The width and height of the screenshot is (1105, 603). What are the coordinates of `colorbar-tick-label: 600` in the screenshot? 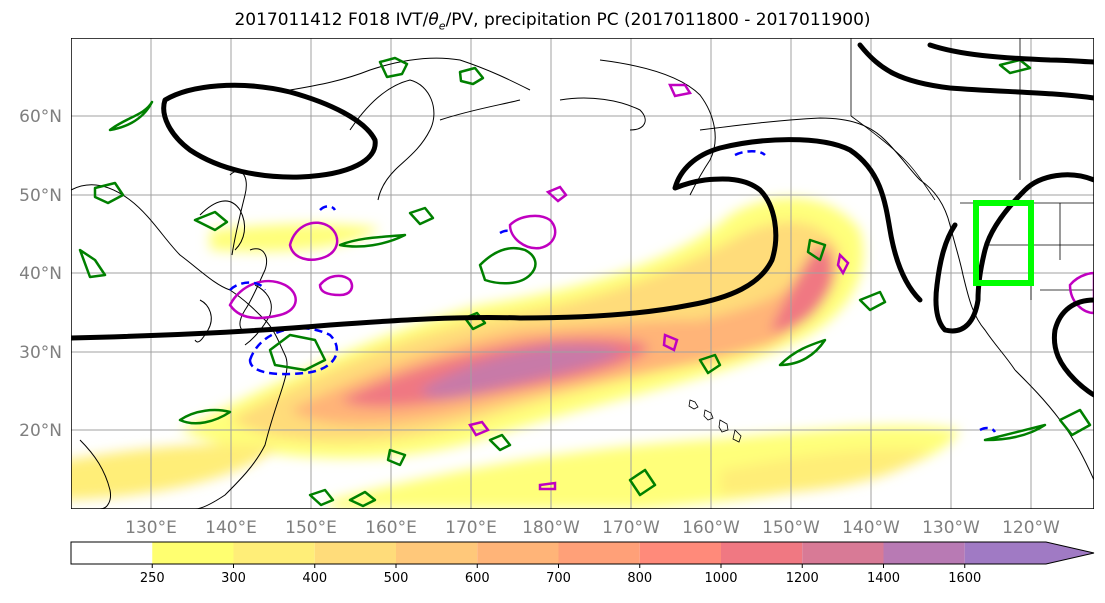 It's located at (477, 578).